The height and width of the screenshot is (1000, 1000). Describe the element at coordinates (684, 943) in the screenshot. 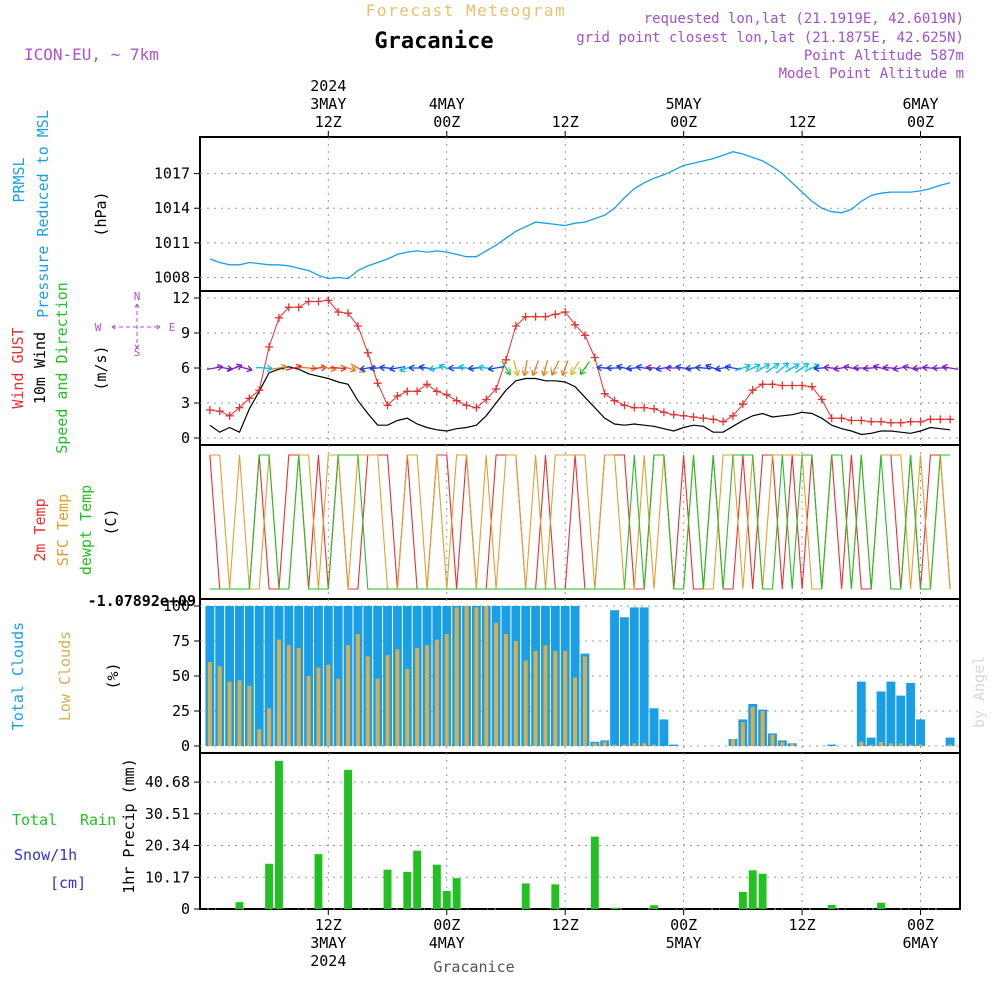

I see `bottom-axis-date: 5MAY` at that location.